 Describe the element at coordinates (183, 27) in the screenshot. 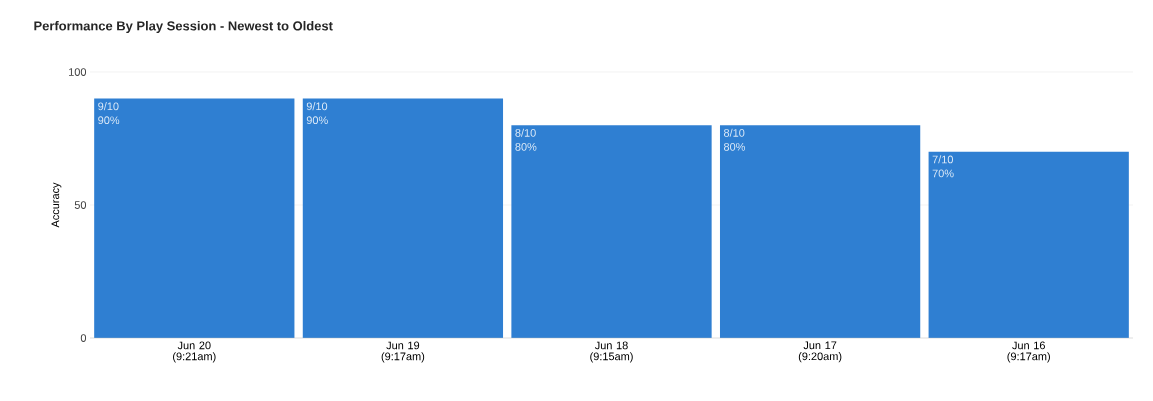

I see `chart-title: Performance By Play Session - Newest to Oldest` at that location.